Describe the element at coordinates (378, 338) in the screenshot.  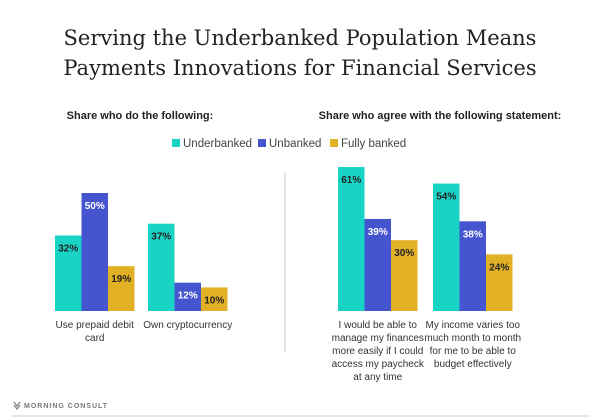
I see `category-label-1-0: manage my finances` at that location.